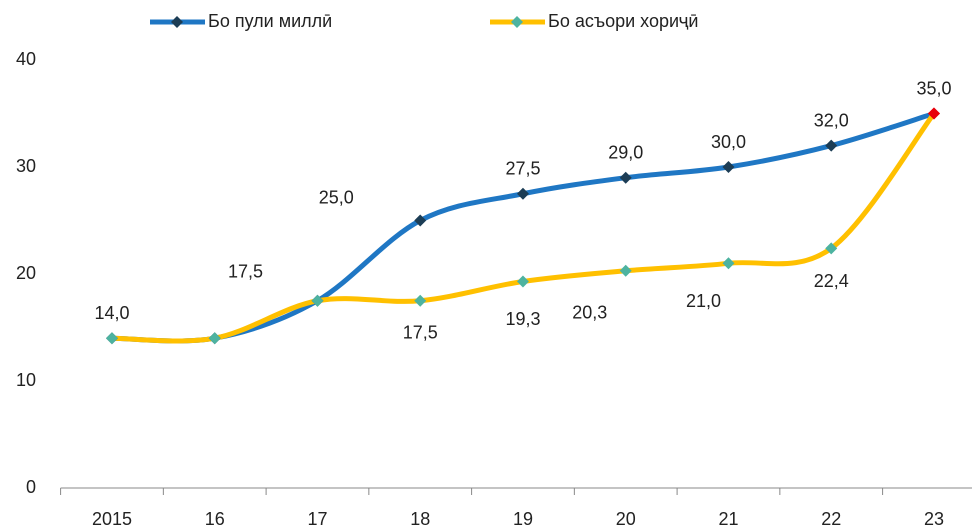 Image resolution: width=973 pixels, height=532 pixels. Describe the element at coordinates (831, 281) in the screenshot. I see `data-label: 22,4` at that location.